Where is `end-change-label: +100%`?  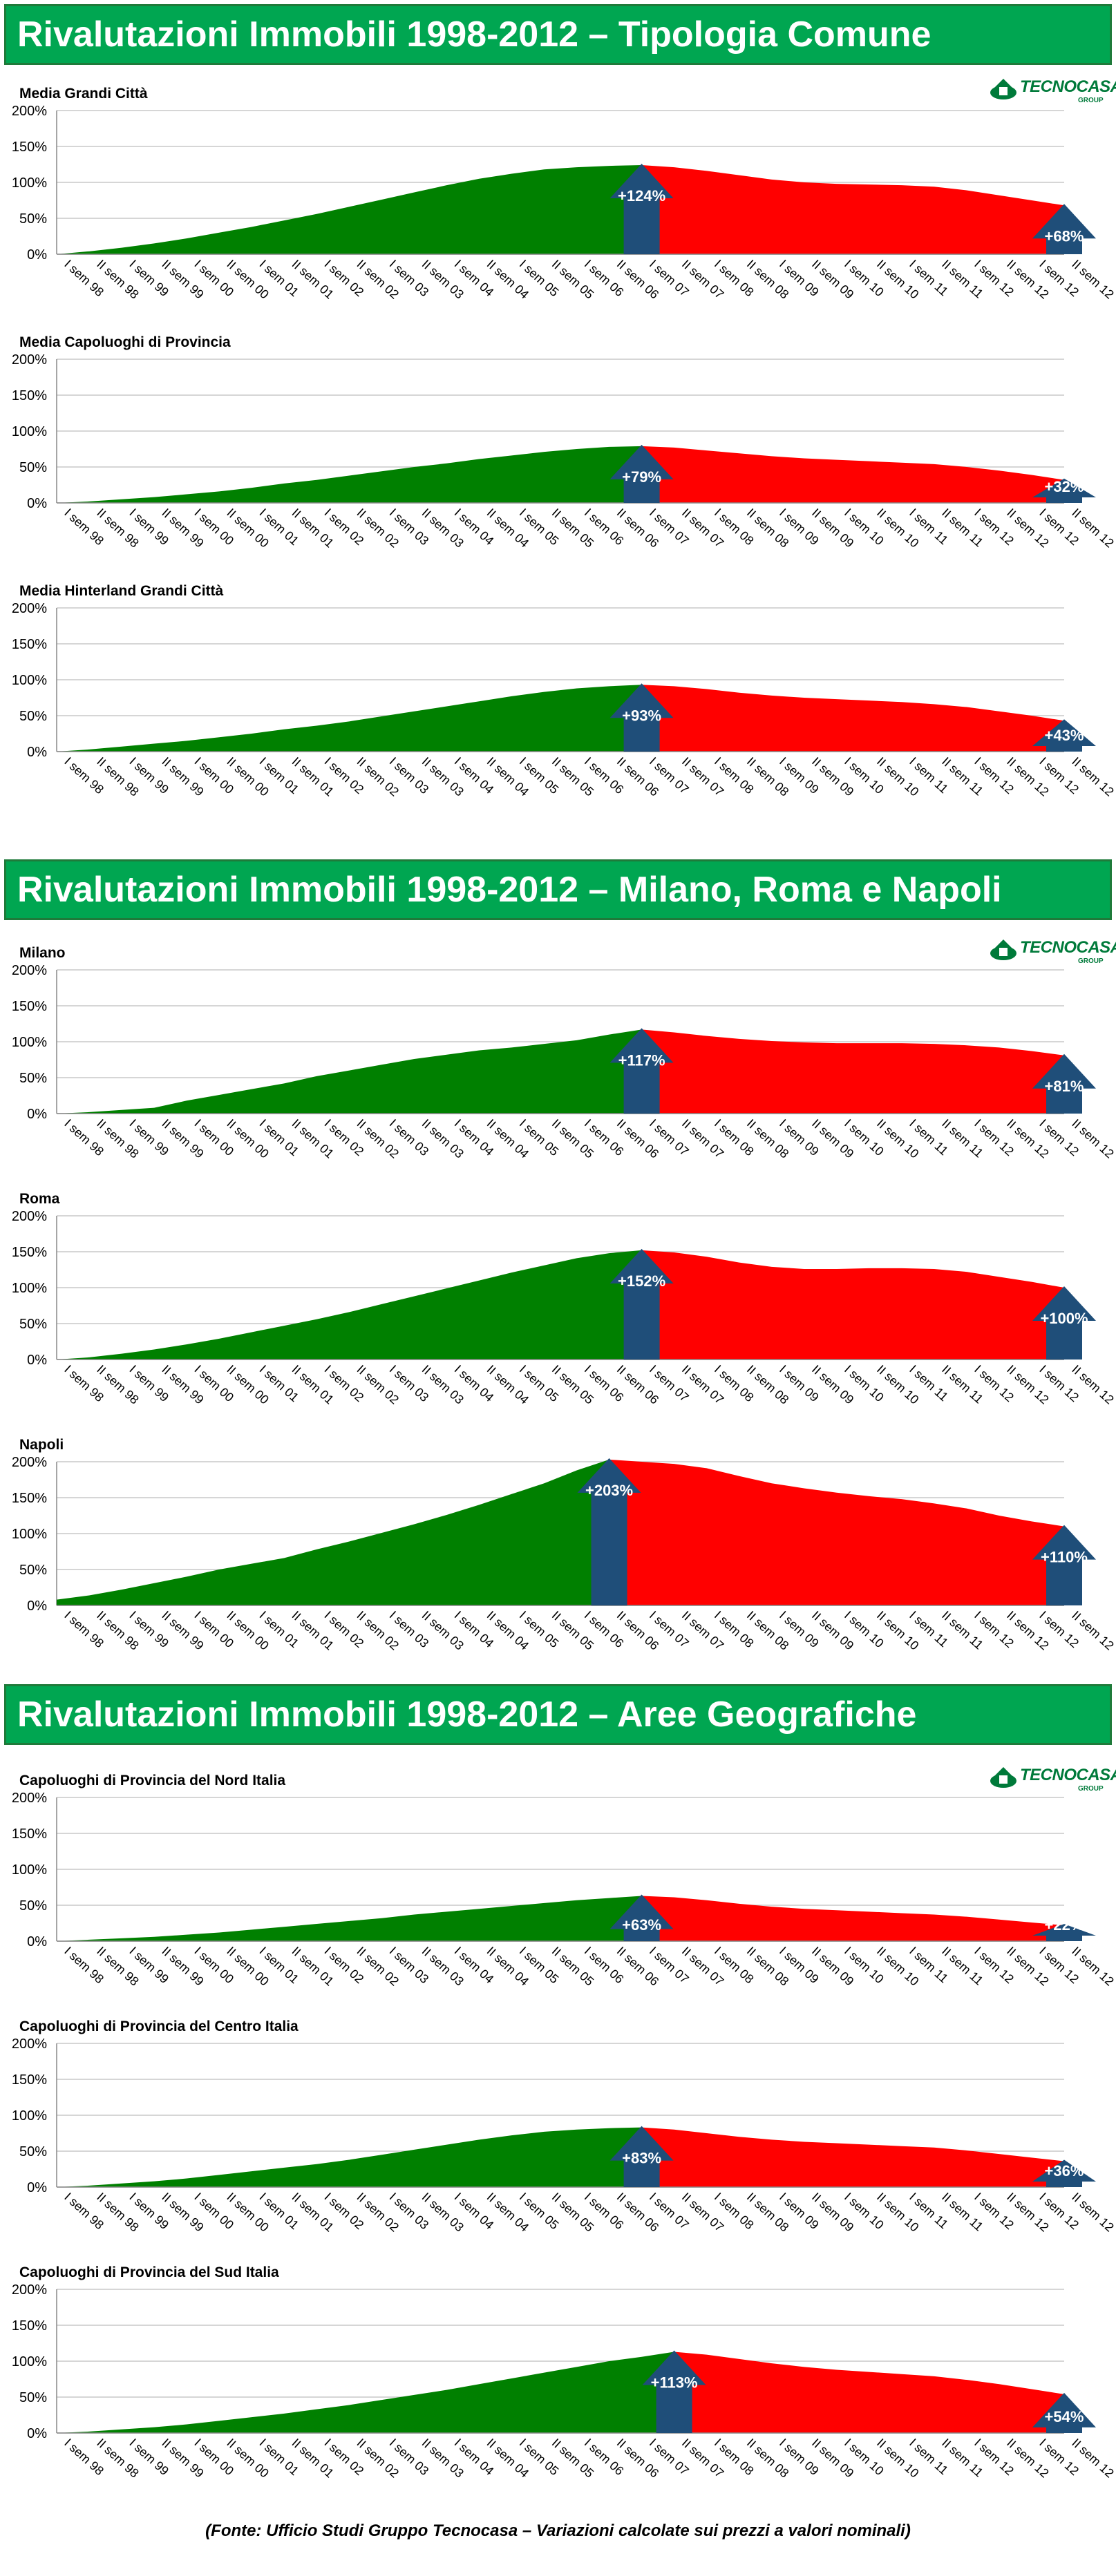
end-change-label: +100% is located at coordinates (1064, 1318).